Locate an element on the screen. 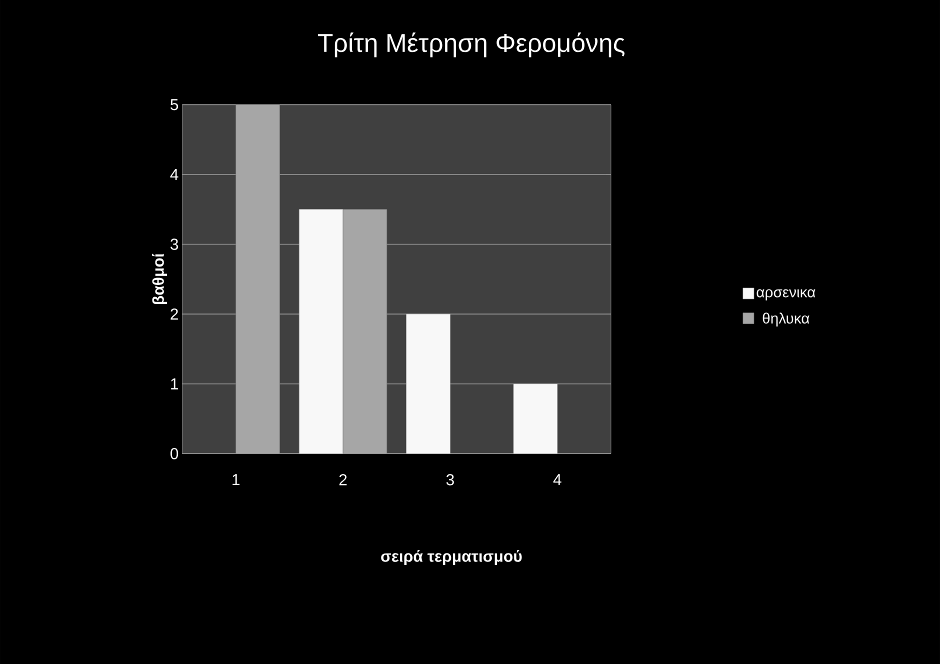 Image resolution: width=940 pixels, height=664 pixels. y-tick-label: 1 is located at coordinates (174, 384).